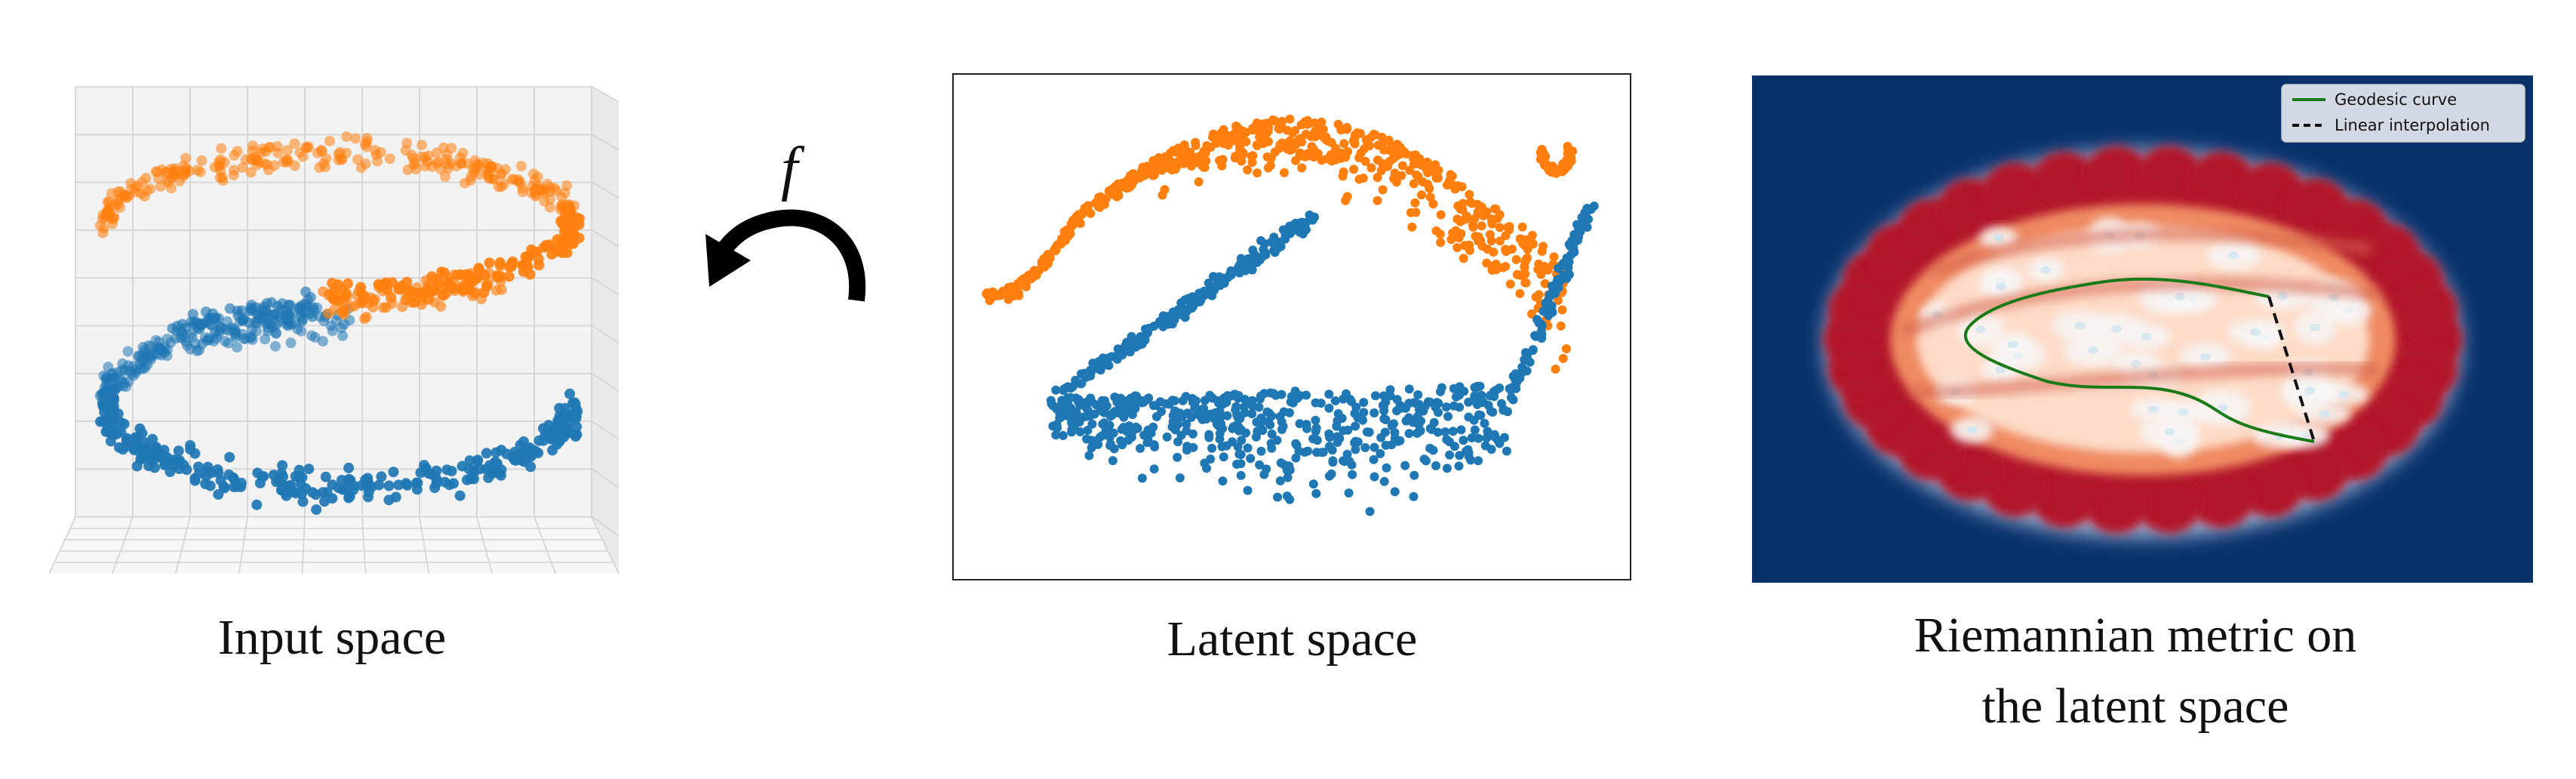 Image resolution: width=2576 pixels, height=779 pixels. What do you see at coordinates (2169, 176) in the screenshot?
I see `metric-rim-lobe` at bounding box center [2169, 176].